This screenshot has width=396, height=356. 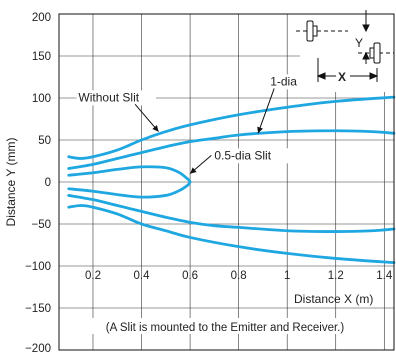 I want to click on x-axis-label: Distance X (m), so click(x=333, y=299).